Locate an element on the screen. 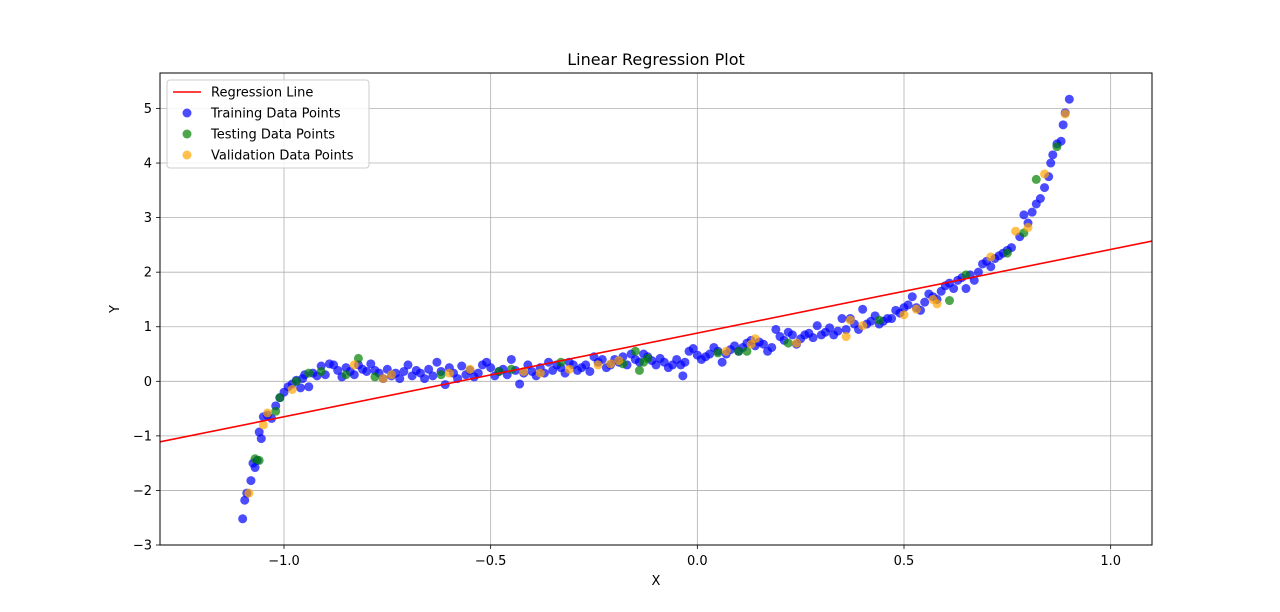 The height and width of the screenshot is (612, 1280). y-tick-label: 4 is located at coordinates (148, 164).